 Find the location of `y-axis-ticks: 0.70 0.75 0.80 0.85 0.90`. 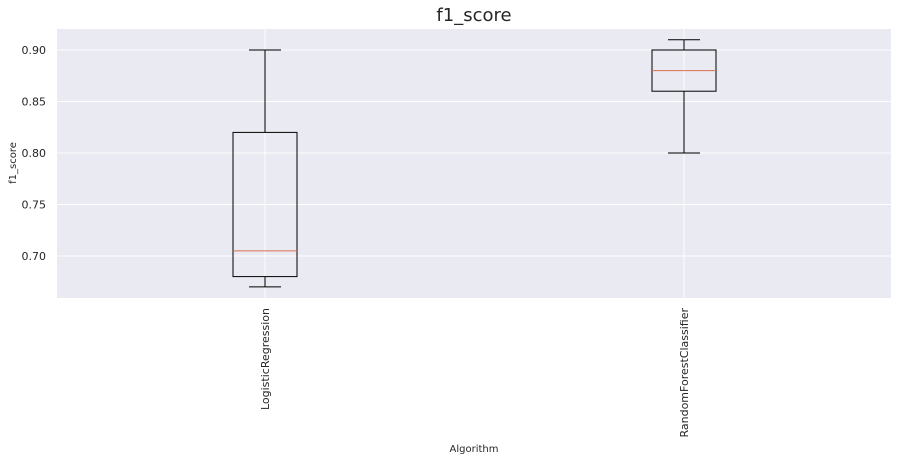

y-axis-ticks: 0.70 0.75 0.80 0.85 0.90 is located at coordinates (34, 153).